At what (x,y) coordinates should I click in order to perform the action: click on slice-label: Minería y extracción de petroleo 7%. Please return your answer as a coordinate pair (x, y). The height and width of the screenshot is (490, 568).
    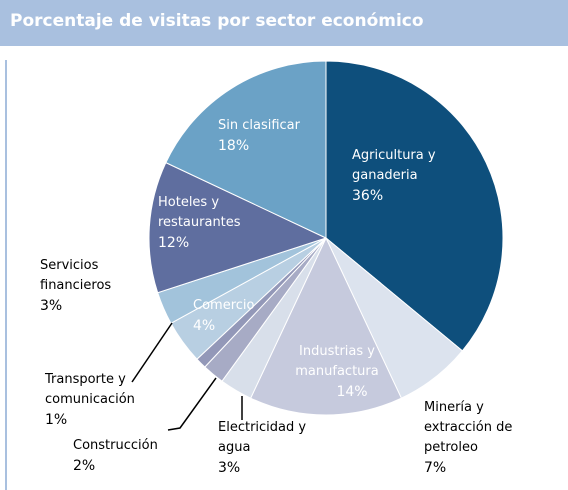
    Looking at the image, I should click on (479, 438).